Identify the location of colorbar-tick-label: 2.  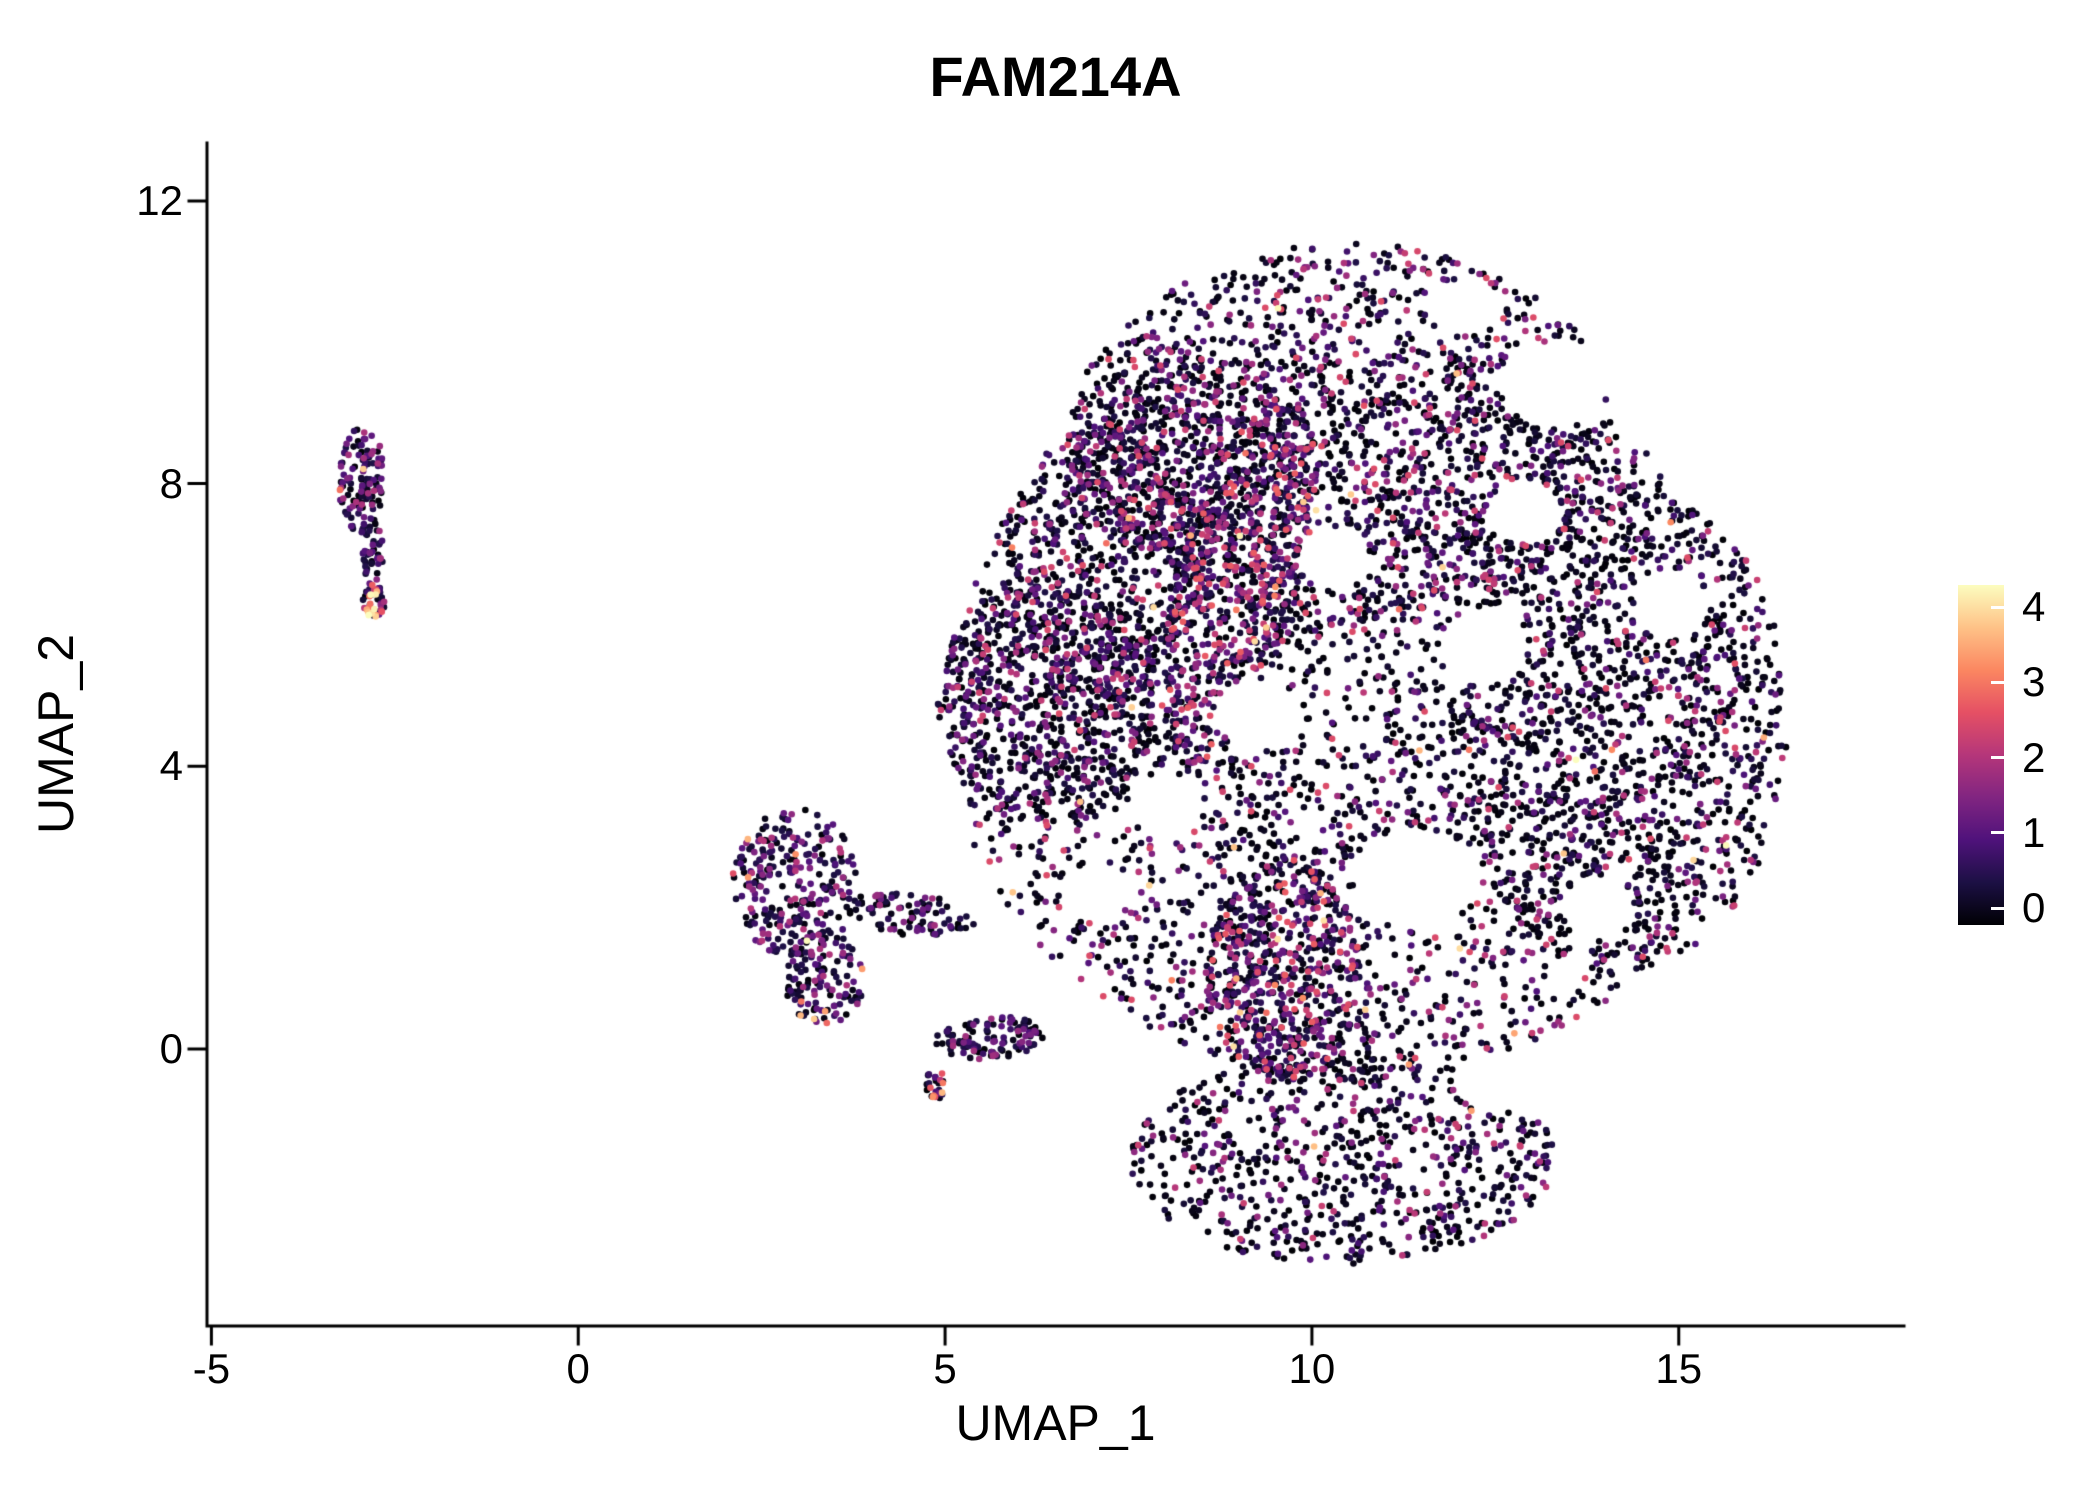
(2034, 757).